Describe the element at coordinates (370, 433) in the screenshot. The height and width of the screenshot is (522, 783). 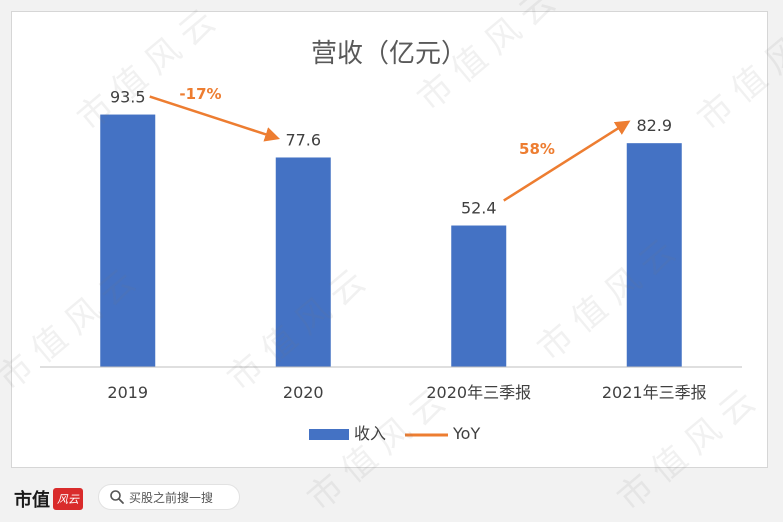
I see `legend-label-revenue: 收入` at that location.